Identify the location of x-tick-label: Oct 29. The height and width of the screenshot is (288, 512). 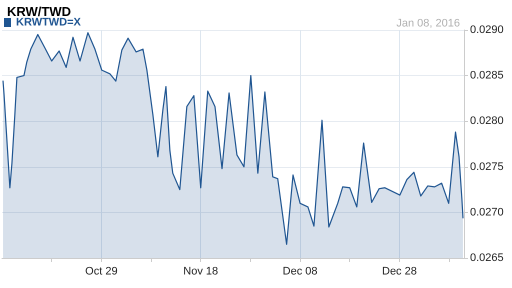
(101, 272).